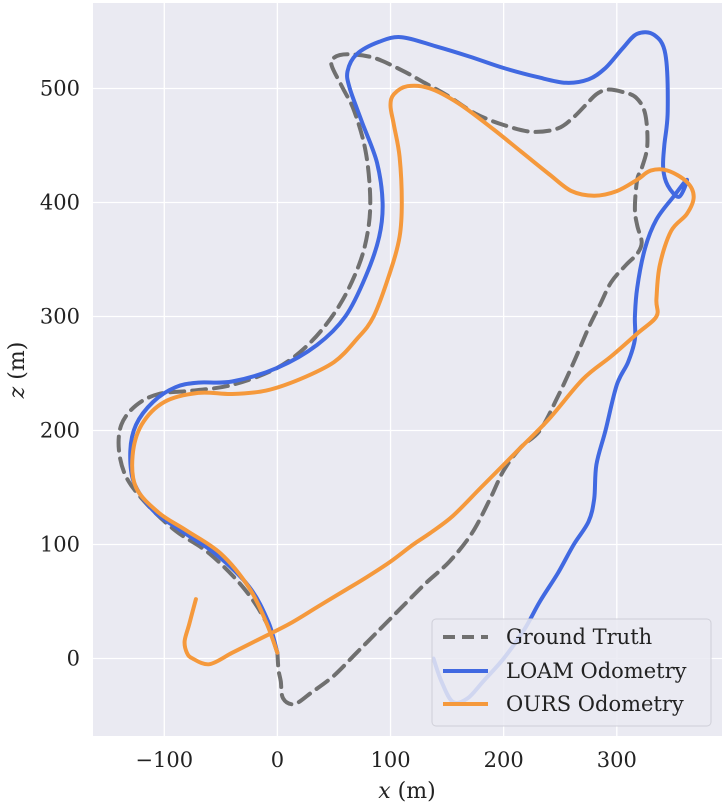 This screenshot has height=805, width=725. Describe the element at coordinates (17, 371) in the screenshot. I see `y-axis-label: z (m)` at that location.